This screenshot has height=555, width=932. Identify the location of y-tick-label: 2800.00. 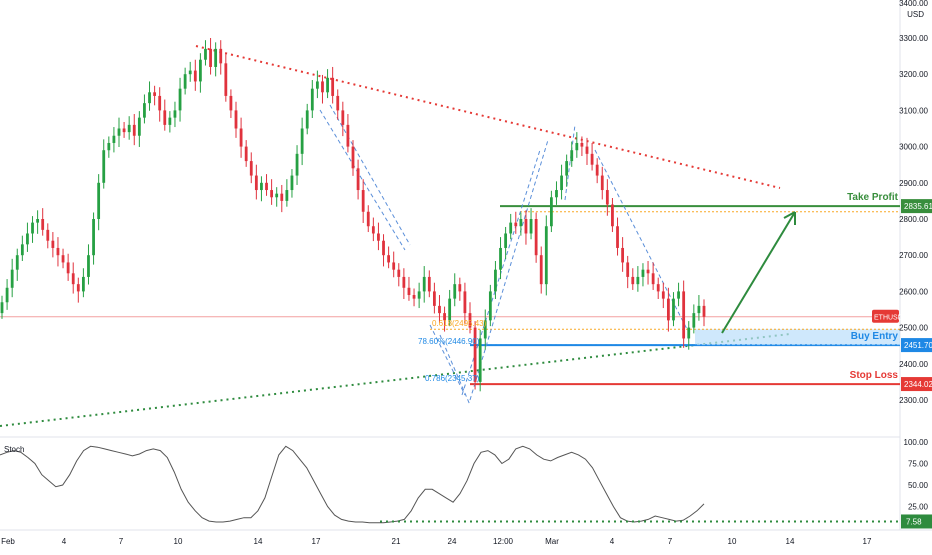
(913, 219).